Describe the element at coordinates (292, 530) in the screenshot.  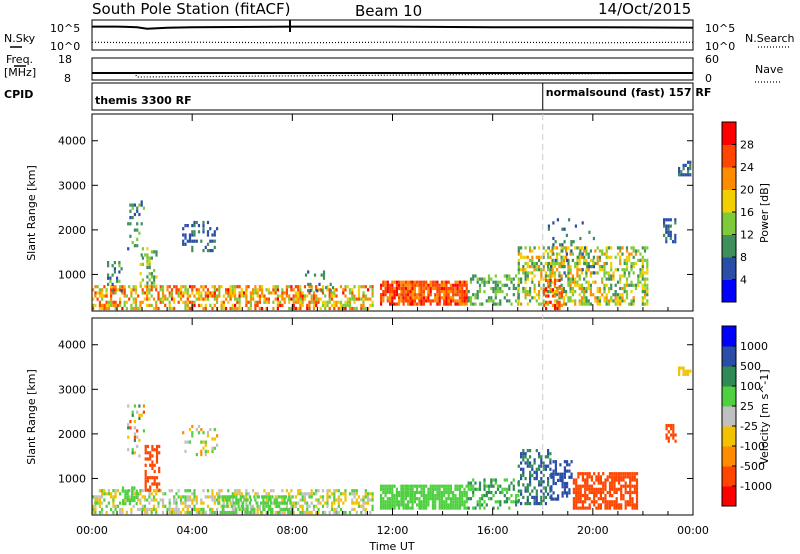
I see `x-tick-label: 08:00` at that location.